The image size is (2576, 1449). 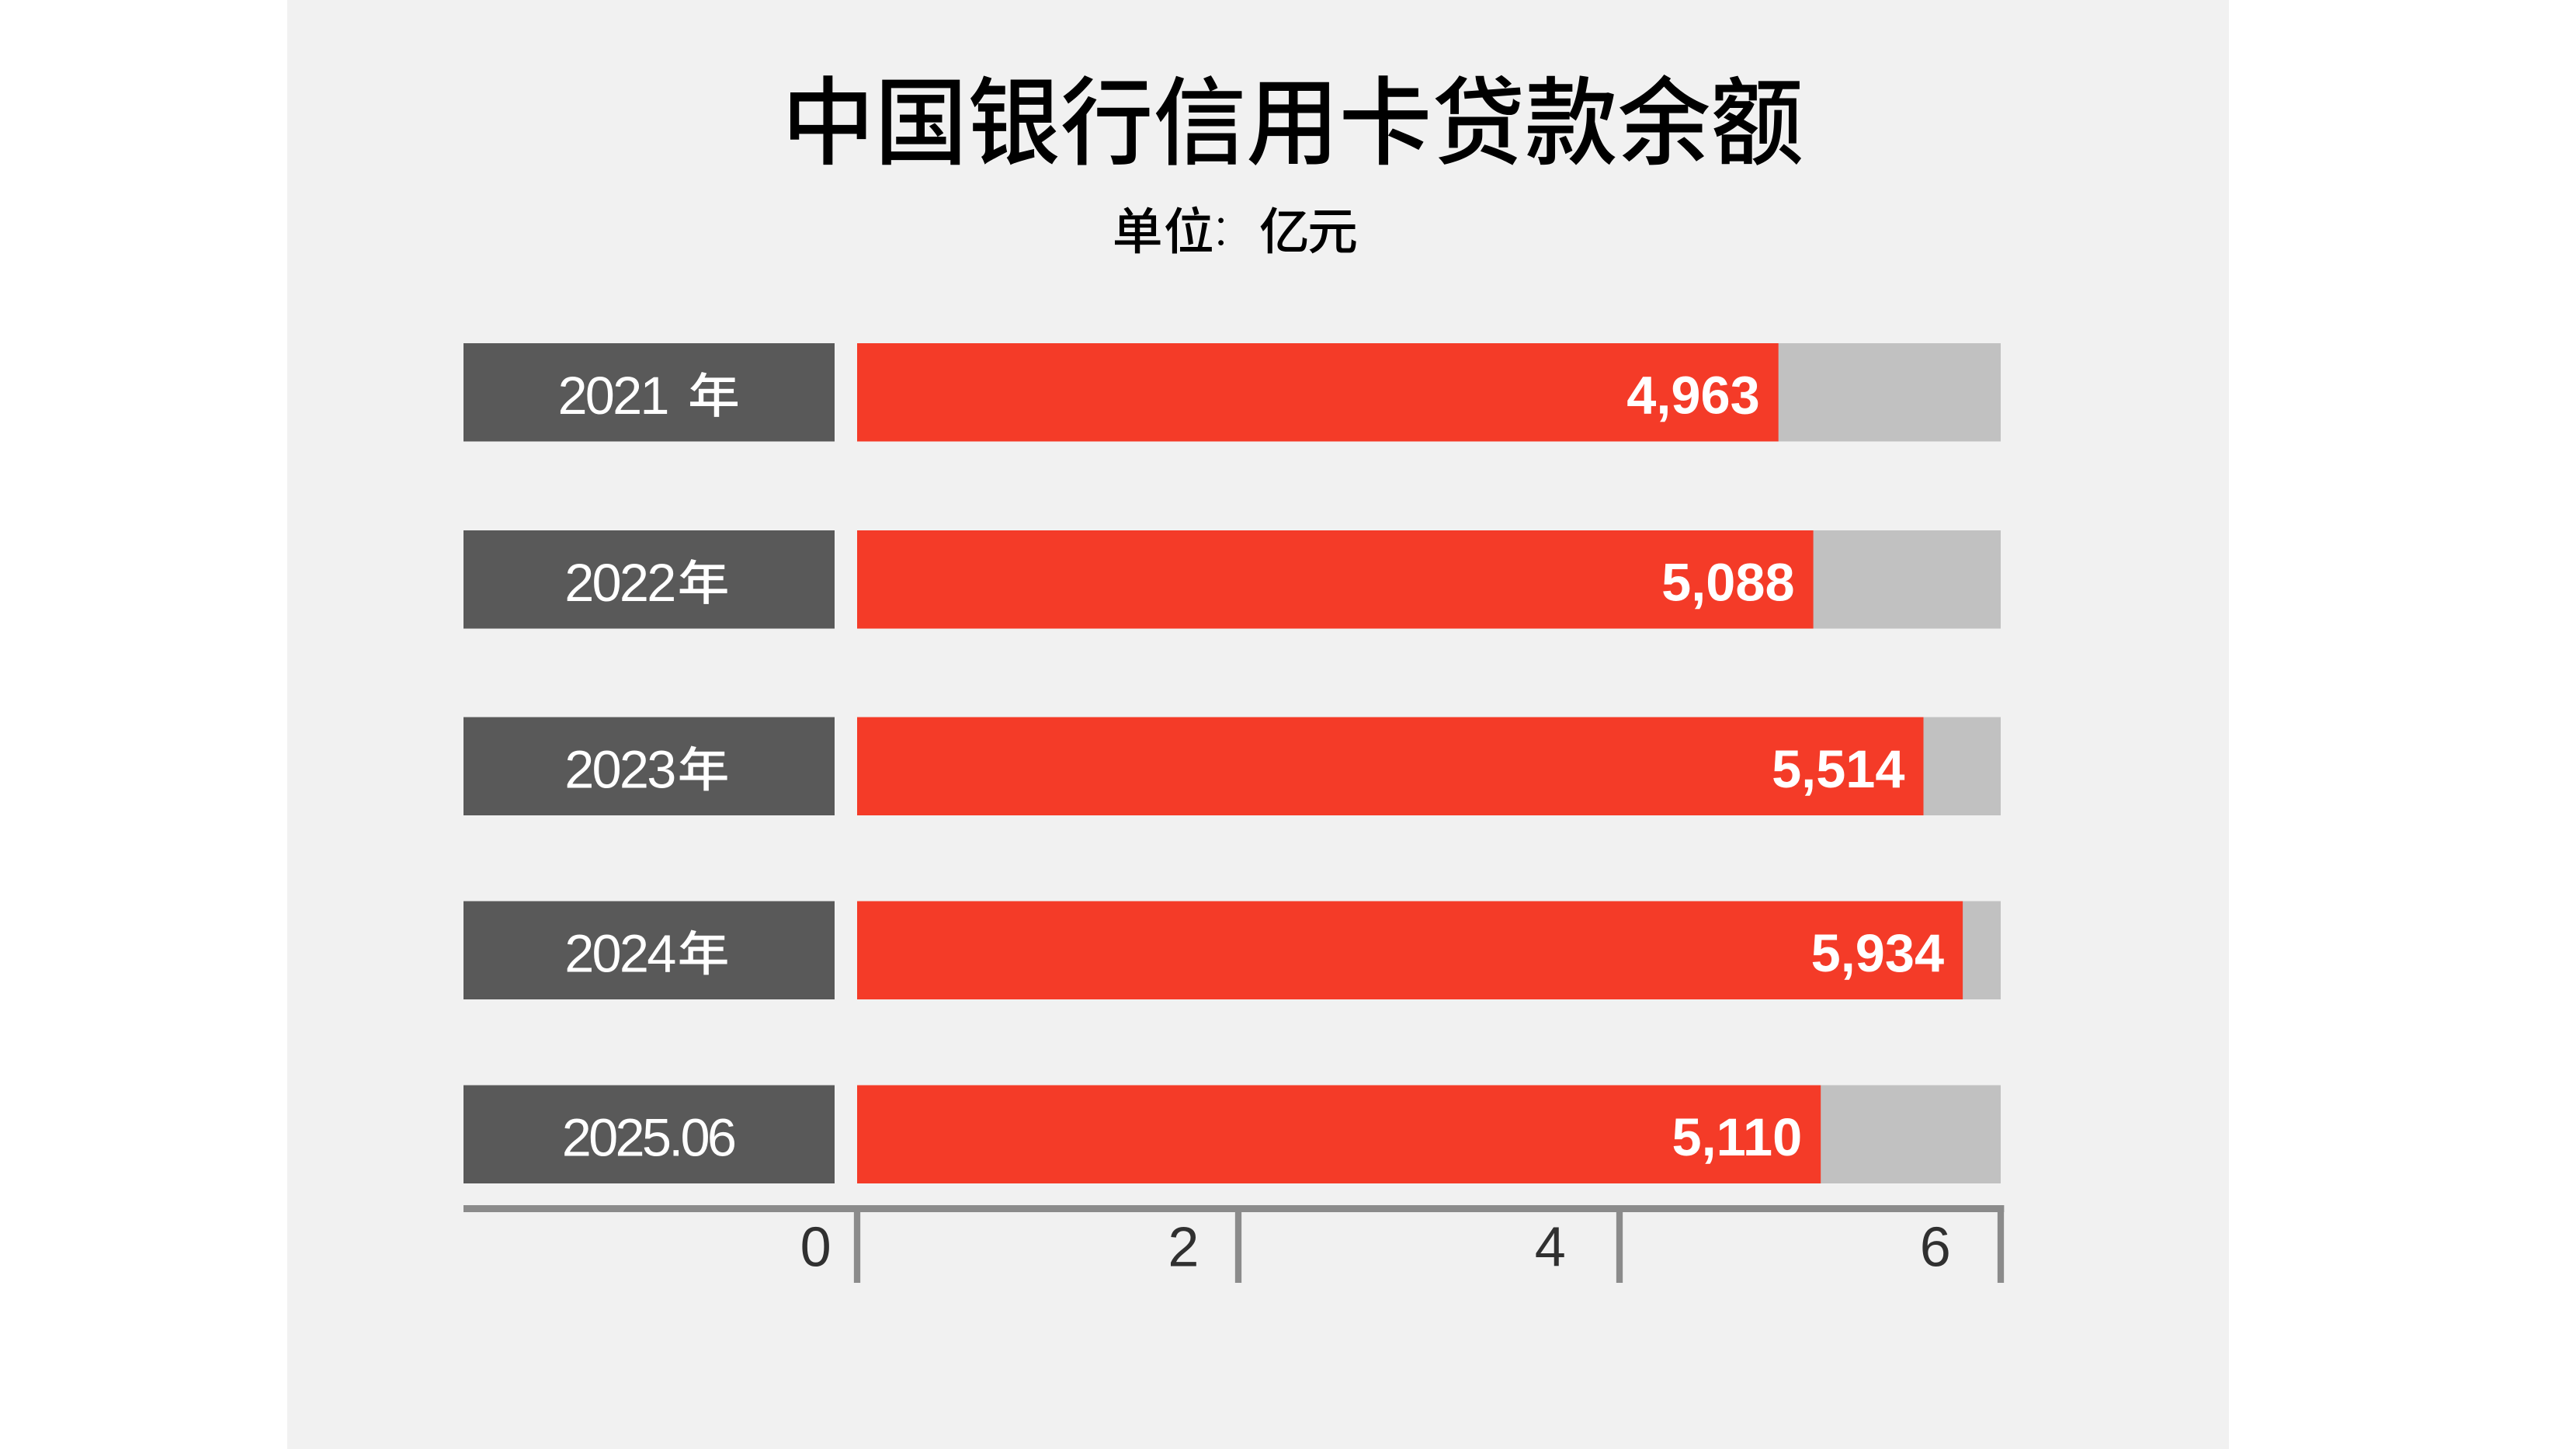 I want to click on svg-text: 2, so click(x=1183, y=1248).